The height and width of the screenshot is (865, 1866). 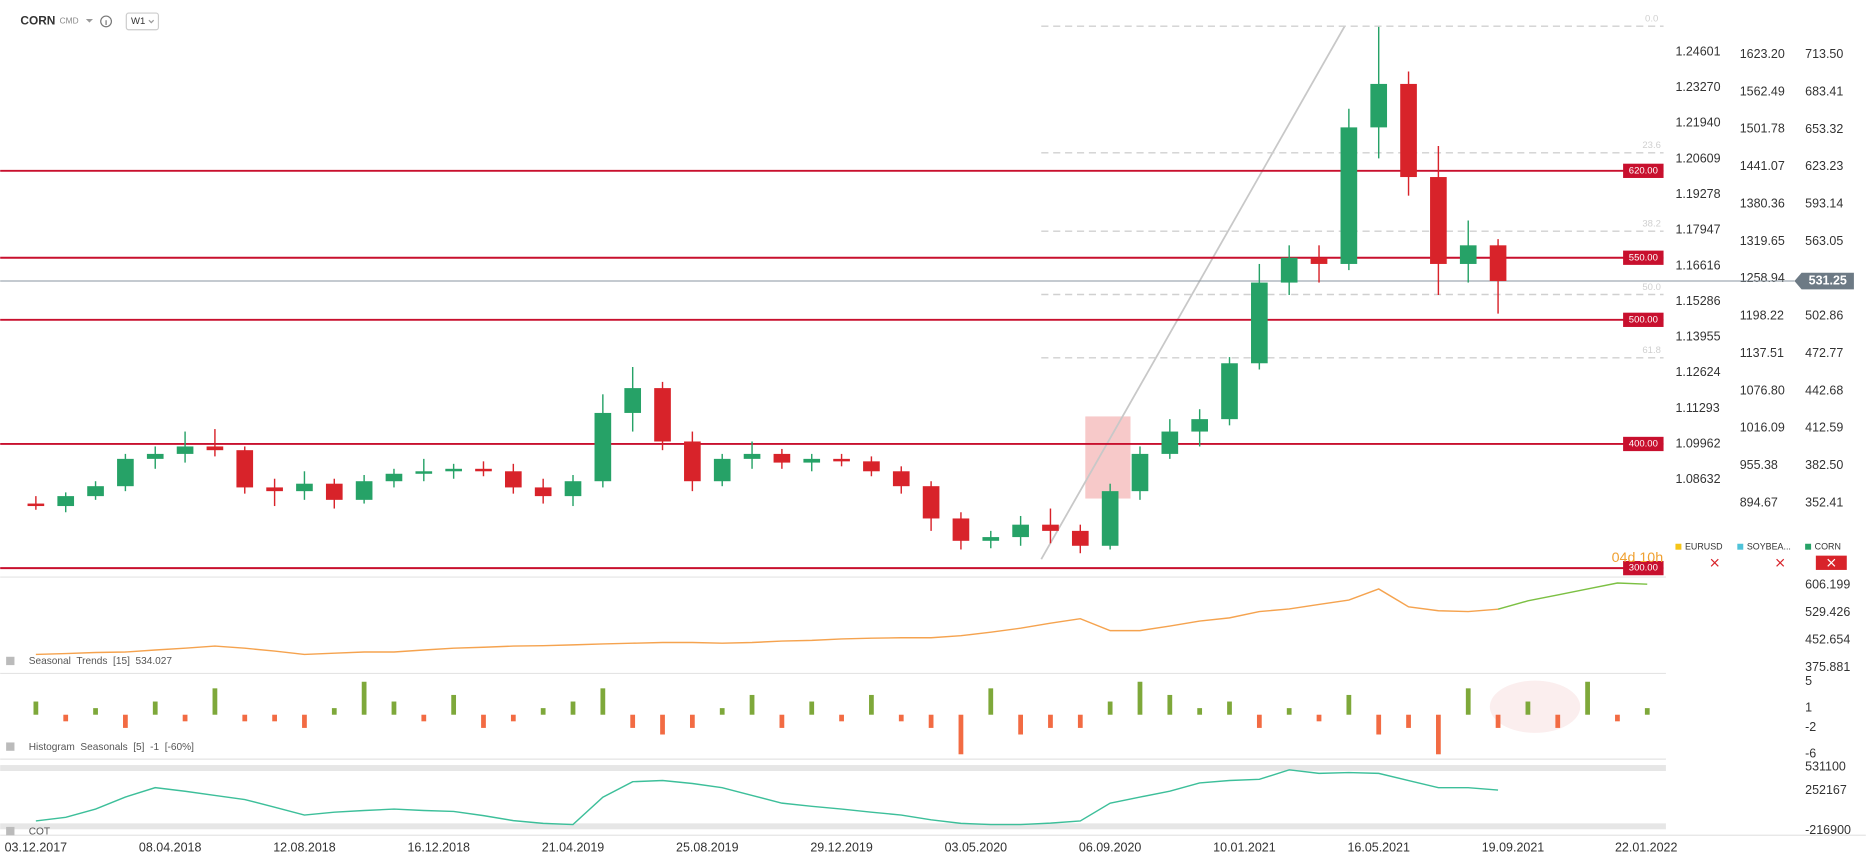 I want to click on seasonal-highlight, so click(x=1535, y=706).